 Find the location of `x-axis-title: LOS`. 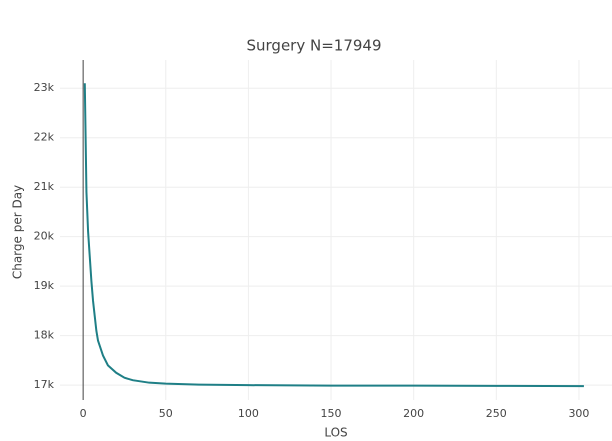

x-axis-title: LOS is located at coordinates (335, 433).